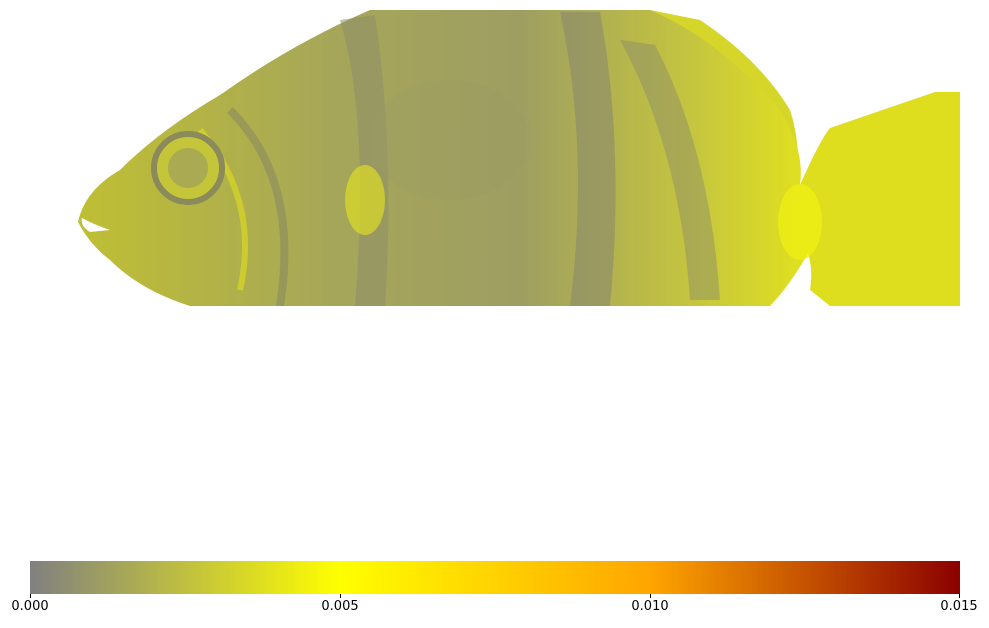  Describe the element at coordinates (340, 606) in the screenshot. I see `colorbar-tick-label: 0.005` at that location.